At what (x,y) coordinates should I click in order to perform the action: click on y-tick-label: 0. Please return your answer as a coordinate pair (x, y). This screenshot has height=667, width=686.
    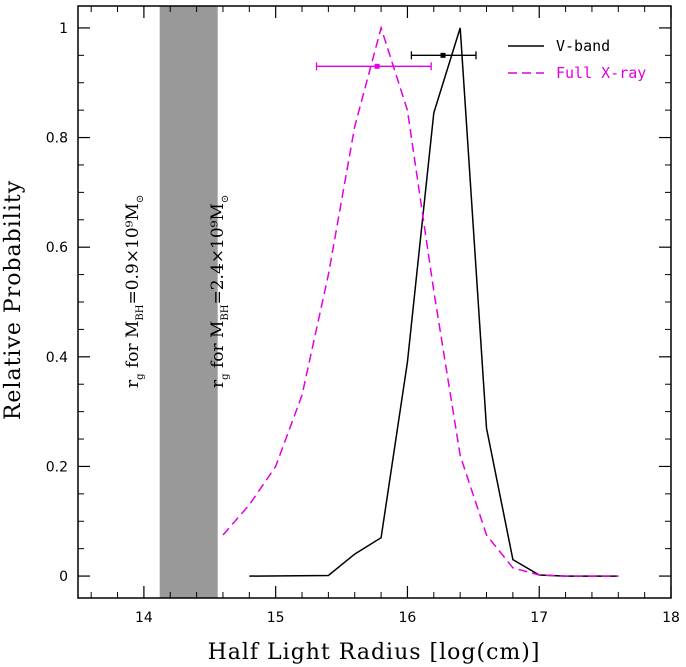
    Looking at the image, I should click on (63, 577).